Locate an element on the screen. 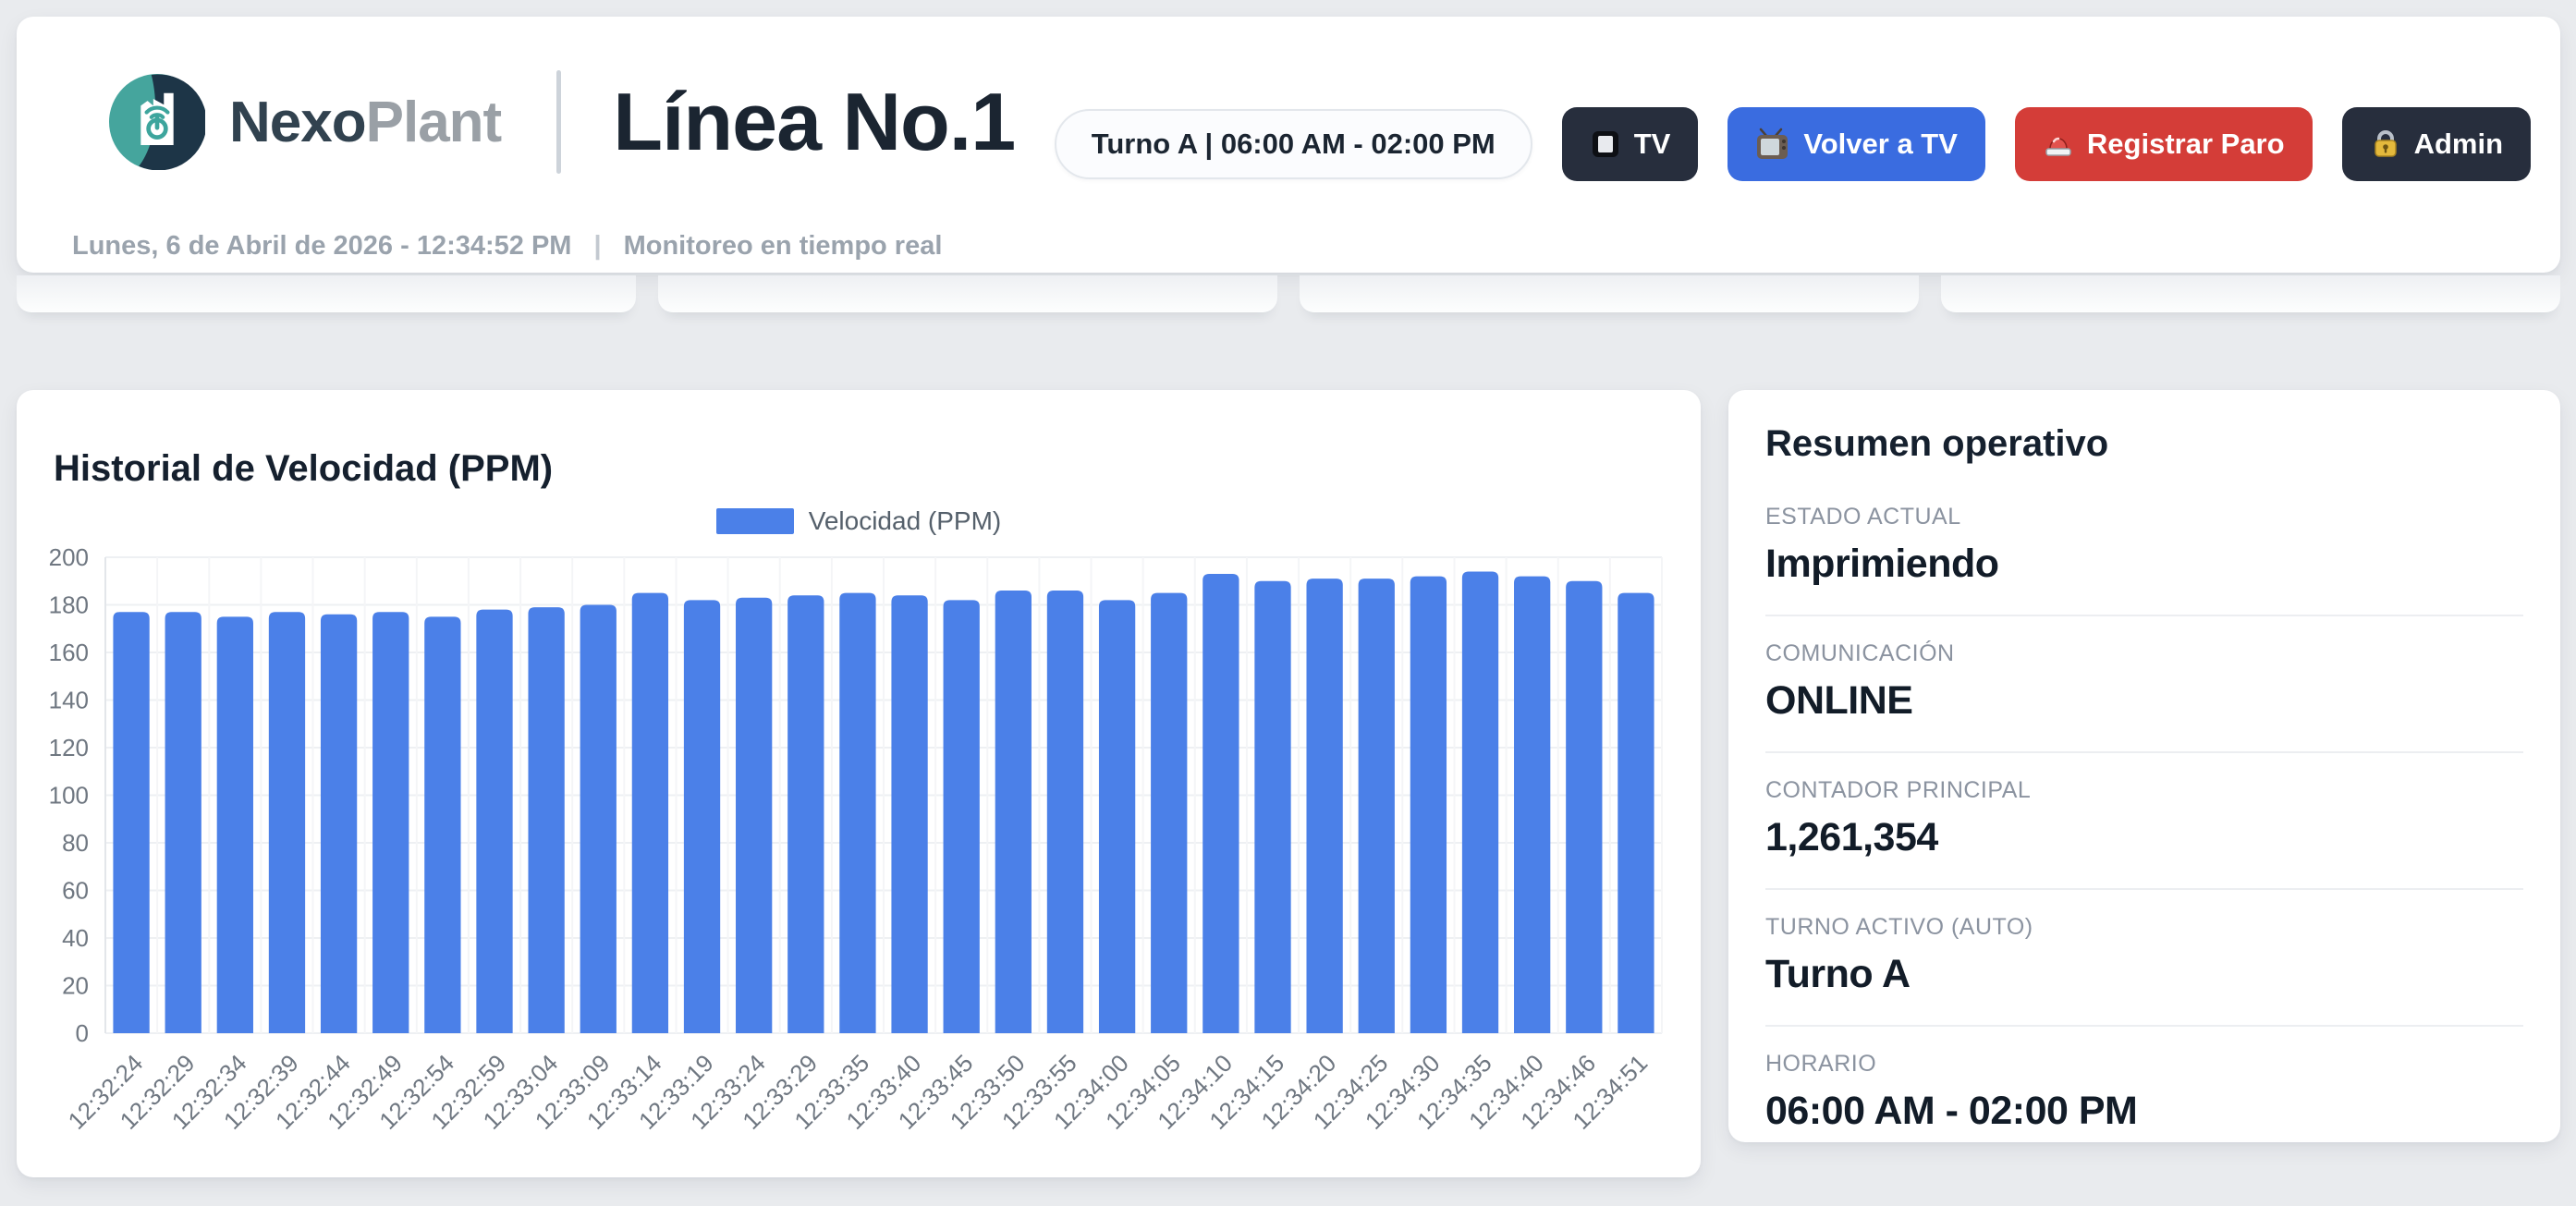 The height and width of the screenshot is (1206, 2576). brand-row: NexoPlant Línea No.1 is located at coordinates (562, 122).